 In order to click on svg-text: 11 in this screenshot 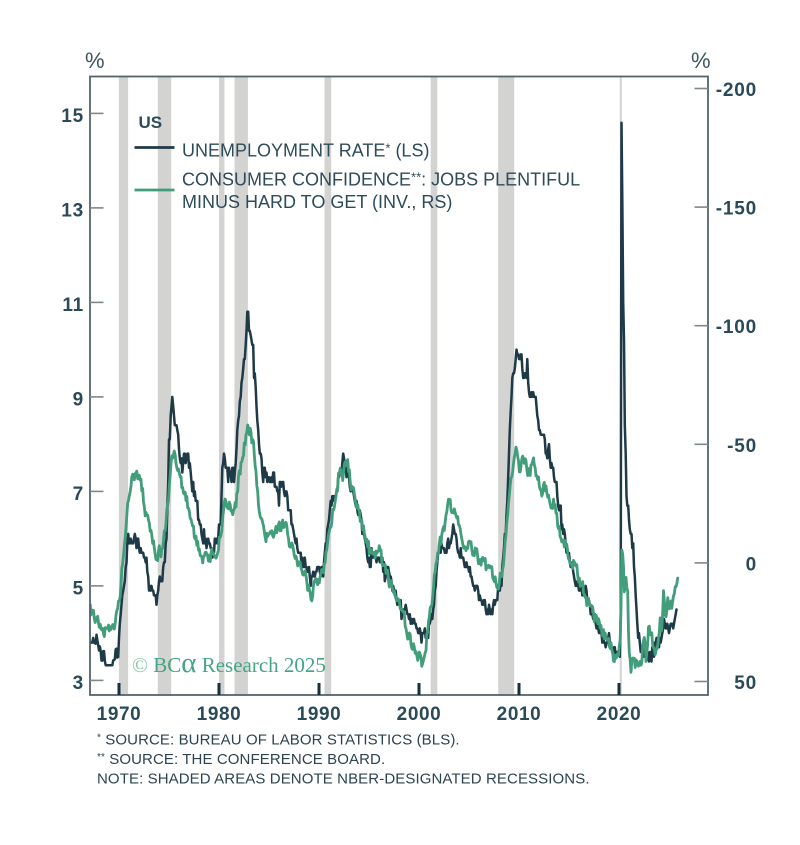, I will do `click(73, 305)`.